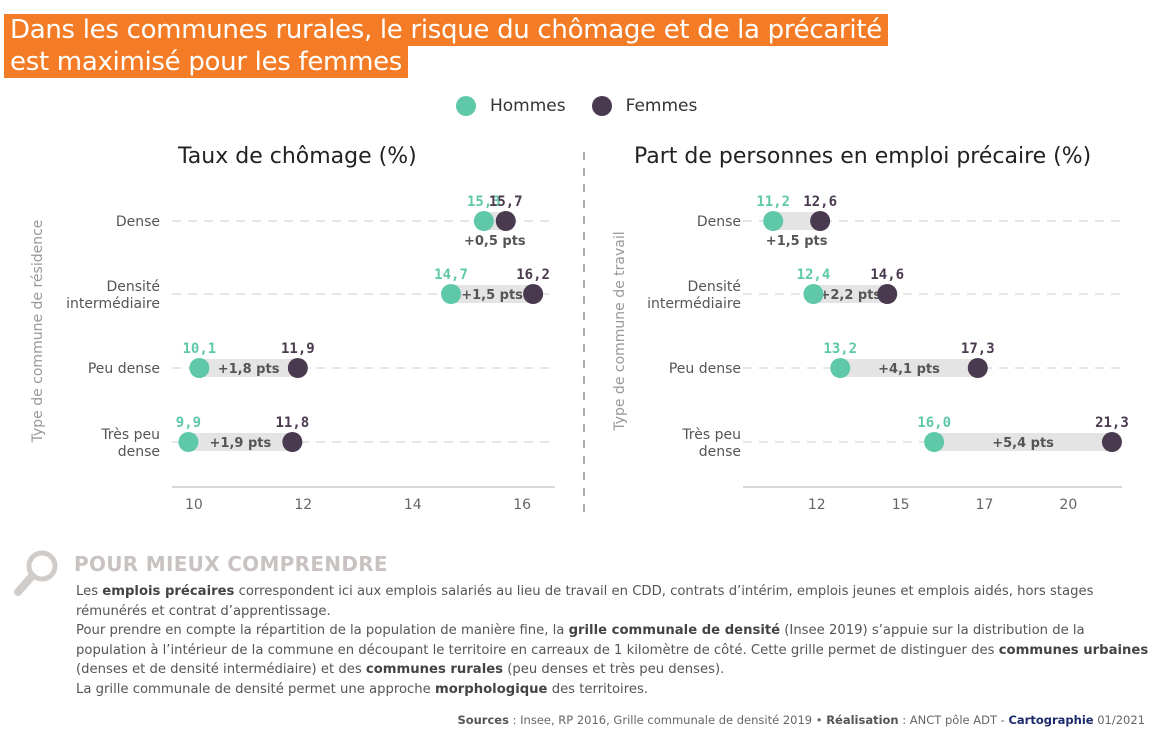 The image size is (1163, 756). What do you see at coordinates (206, 62) in the screenshot?
I see `title-line-2: est maximisé pour les femmes` at bounding box center [206, 62].